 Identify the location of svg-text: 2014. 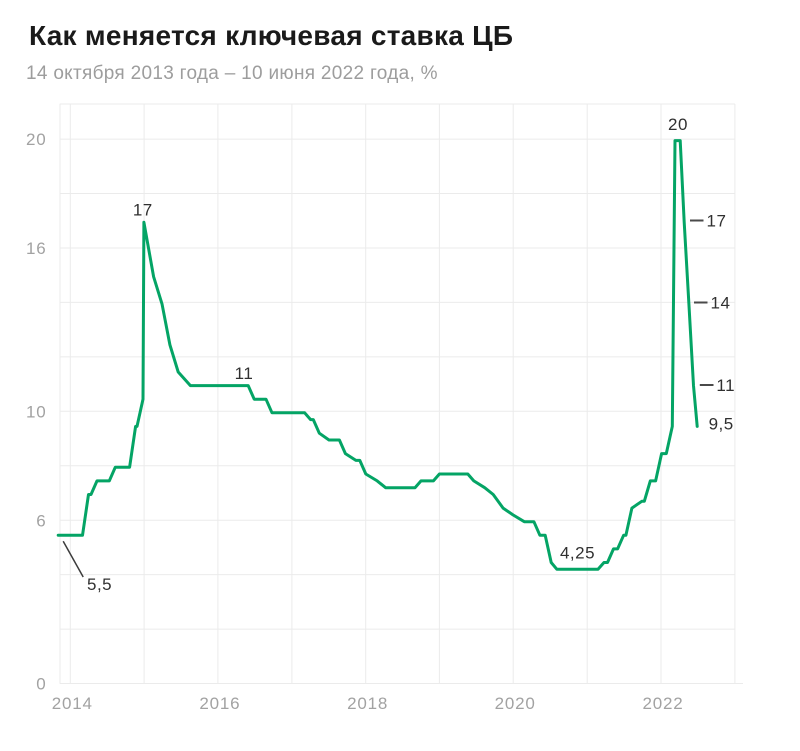
(72, 703).